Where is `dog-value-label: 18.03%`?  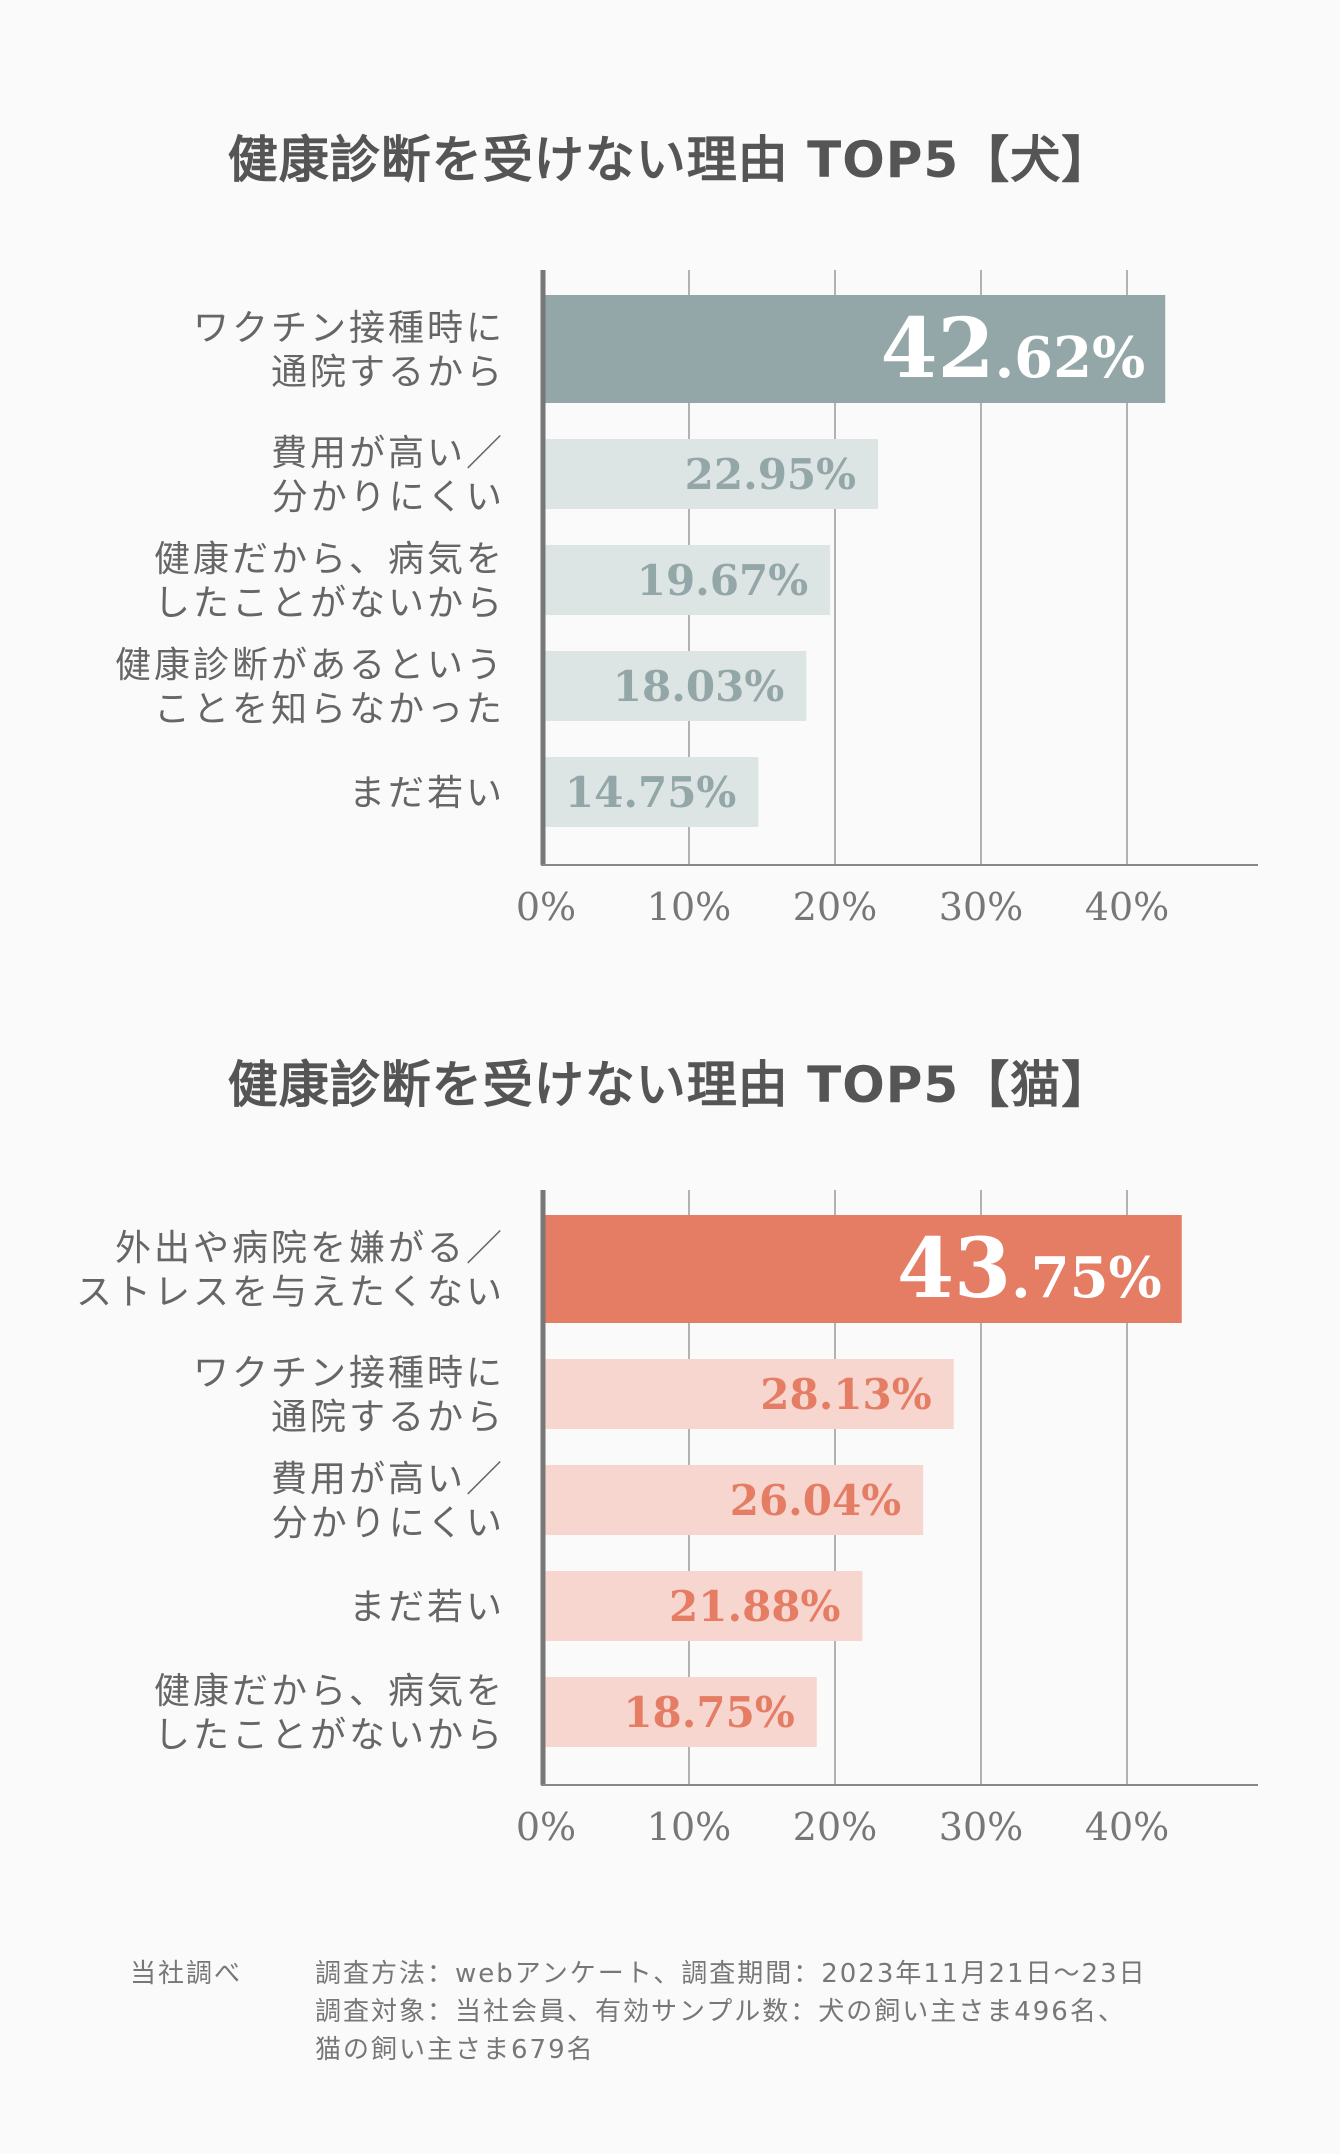
dog-value-label: 18.03% is located at coordinates (698, 686).